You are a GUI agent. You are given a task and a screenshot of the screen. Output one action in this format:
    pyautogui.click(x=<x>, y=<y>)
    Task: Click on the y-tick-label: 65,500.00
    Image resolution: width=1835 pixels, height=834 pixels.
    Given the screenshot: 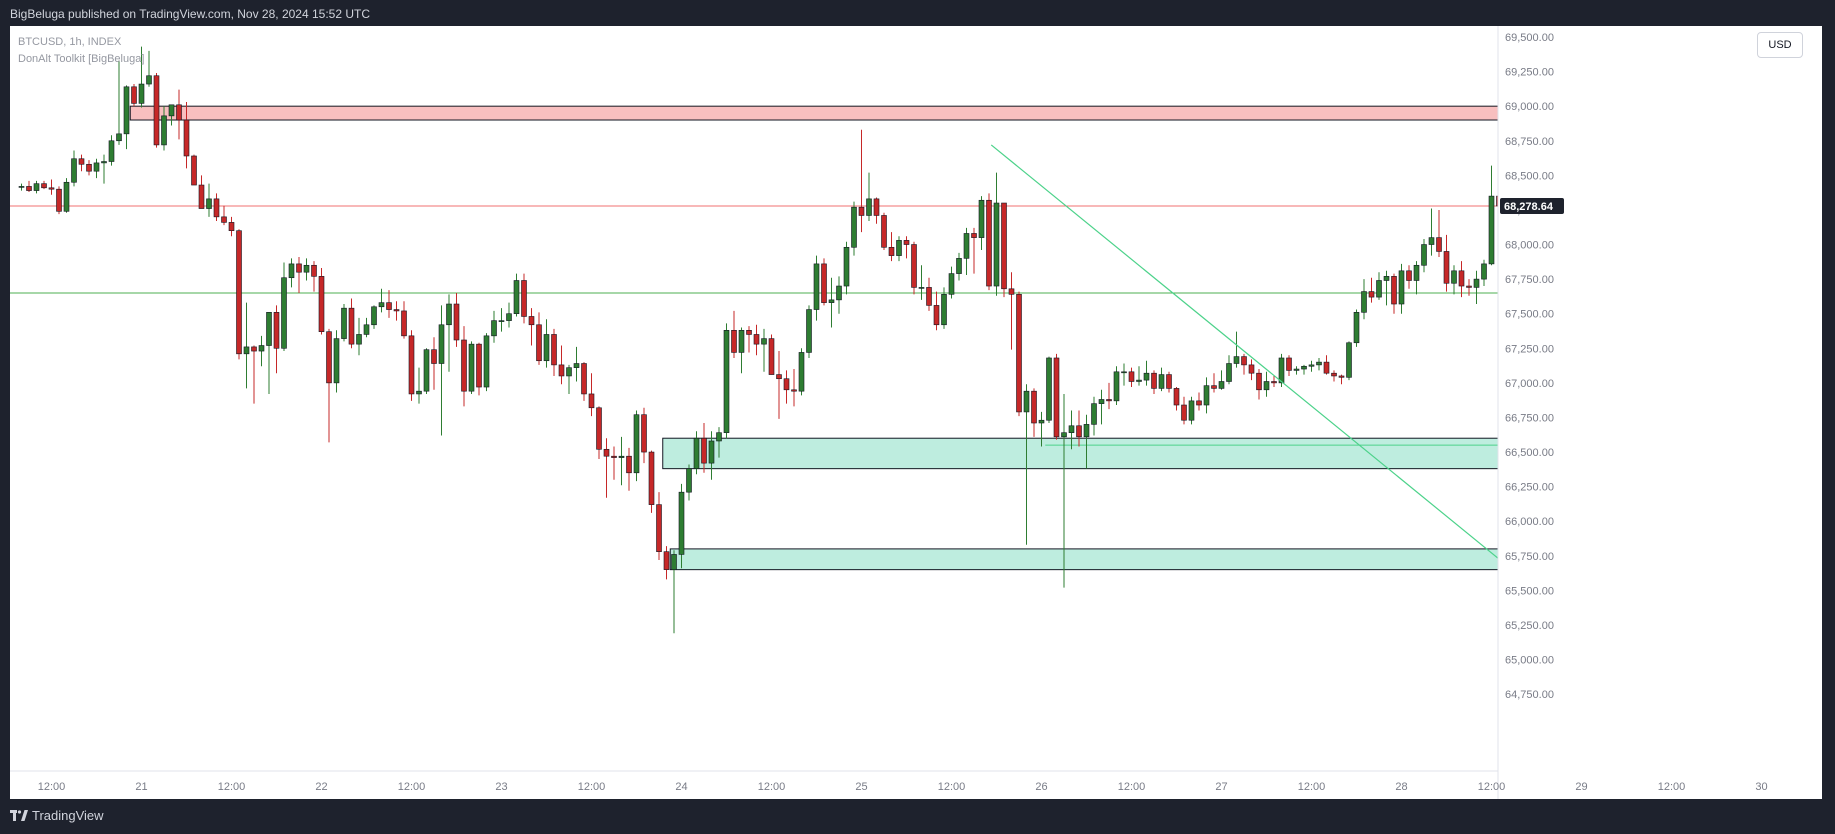 What is the action you would take?
    pyautogui.click(x=1529, y=591)
    